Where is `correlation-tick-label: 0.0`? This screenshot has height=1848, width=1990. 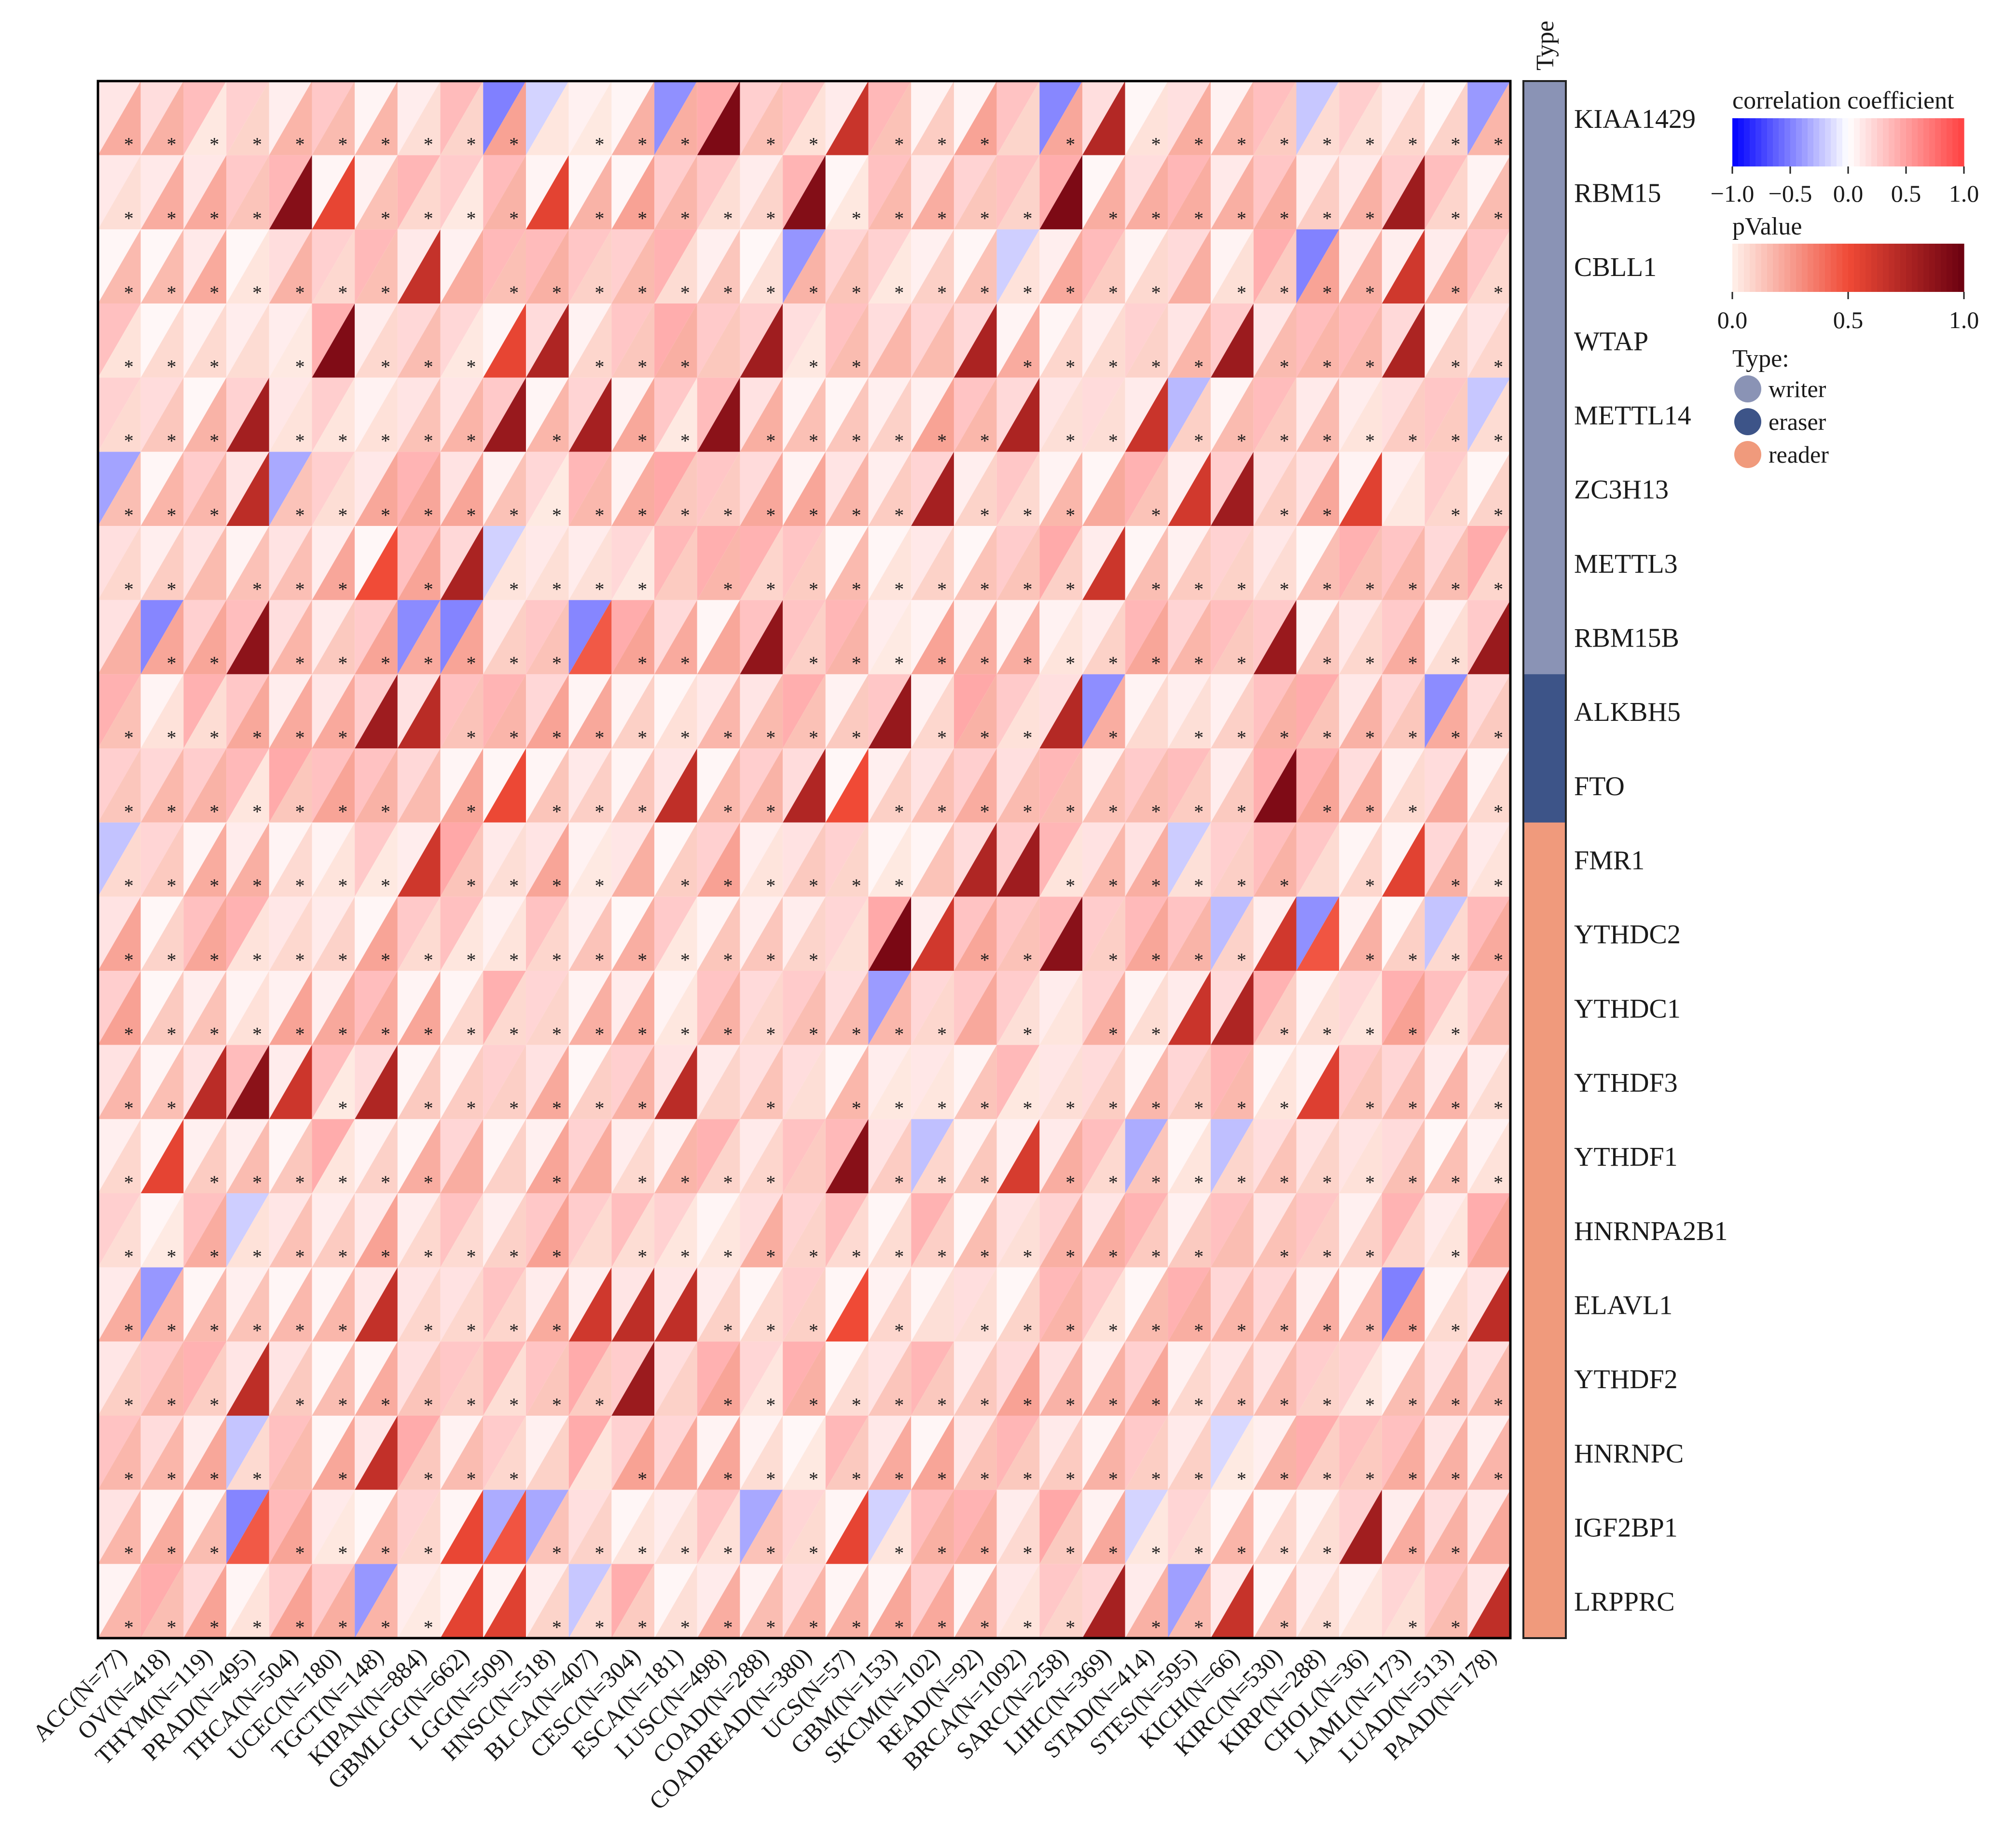 correlation-tick-label: 0.0 is located at coordinates (1849, 193).